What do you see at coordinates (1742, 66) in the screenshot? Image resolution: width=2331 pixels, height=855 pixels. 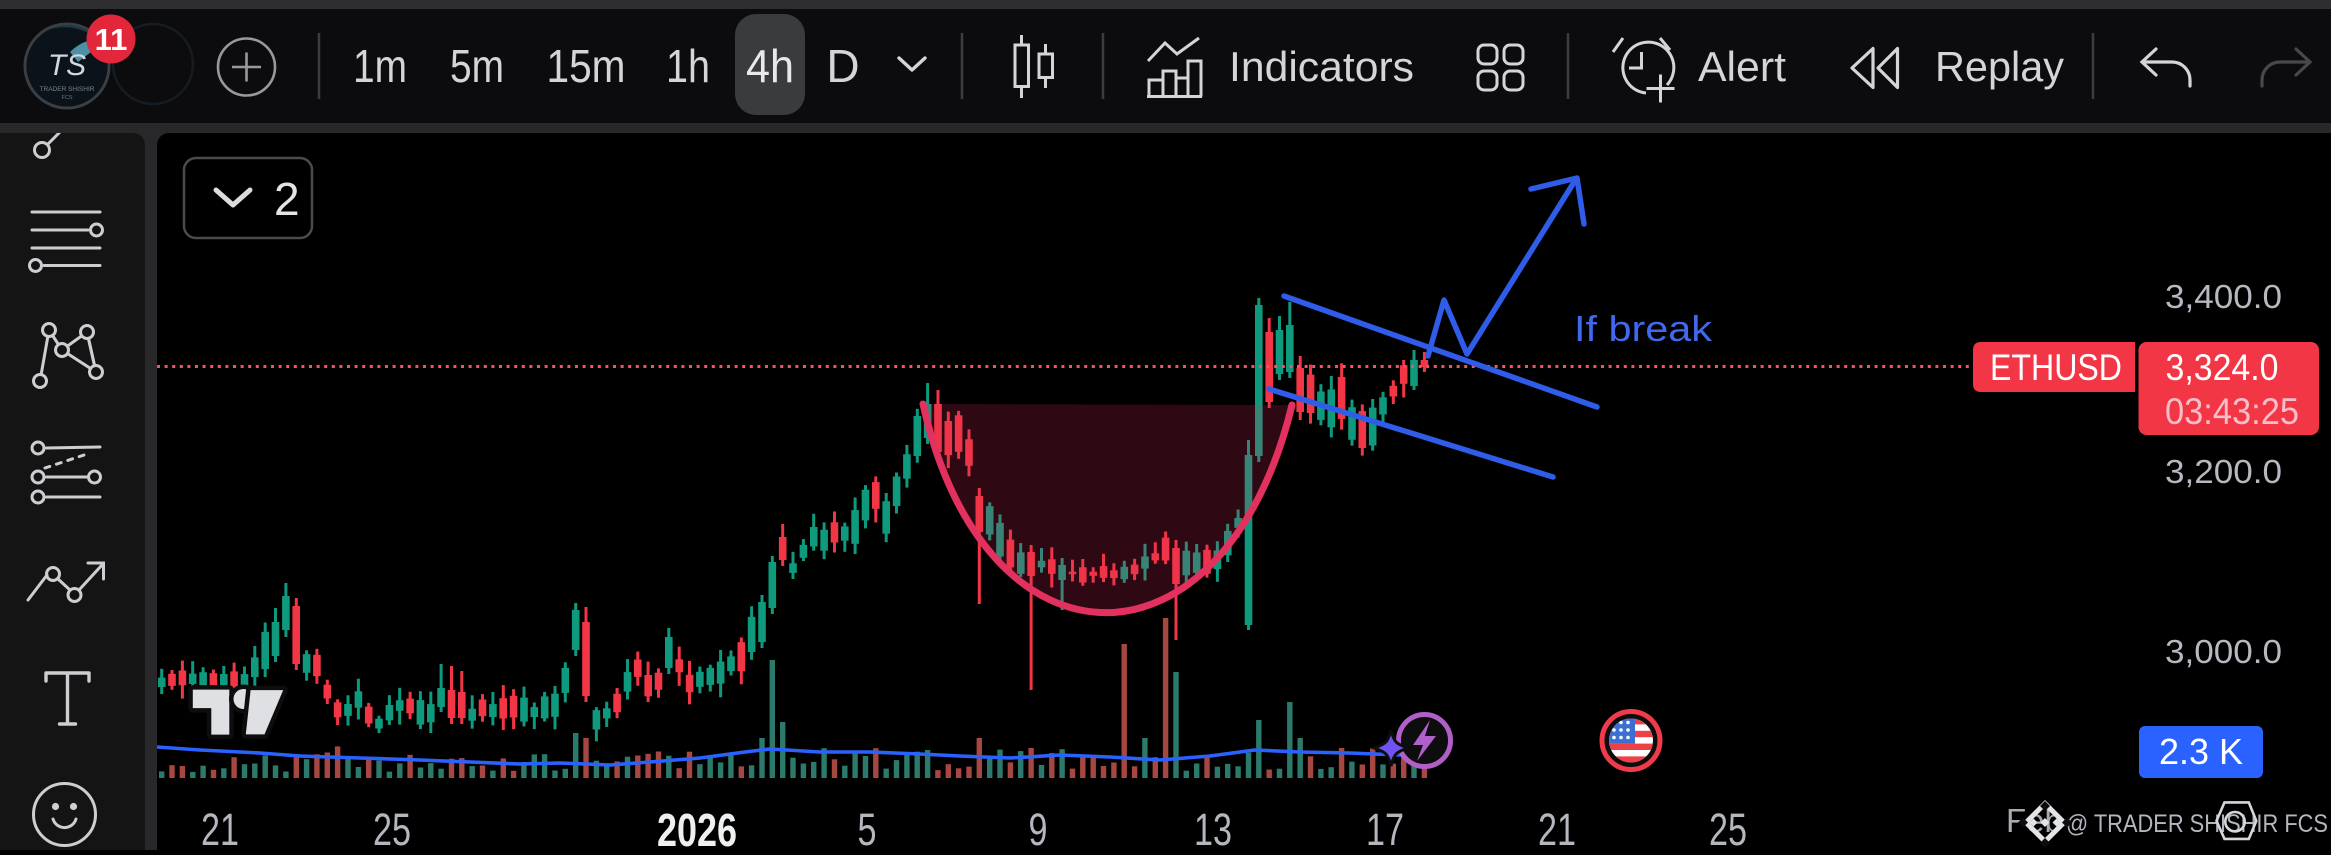 I see `svg-text: Alert` at bounding box center [1742, 66].